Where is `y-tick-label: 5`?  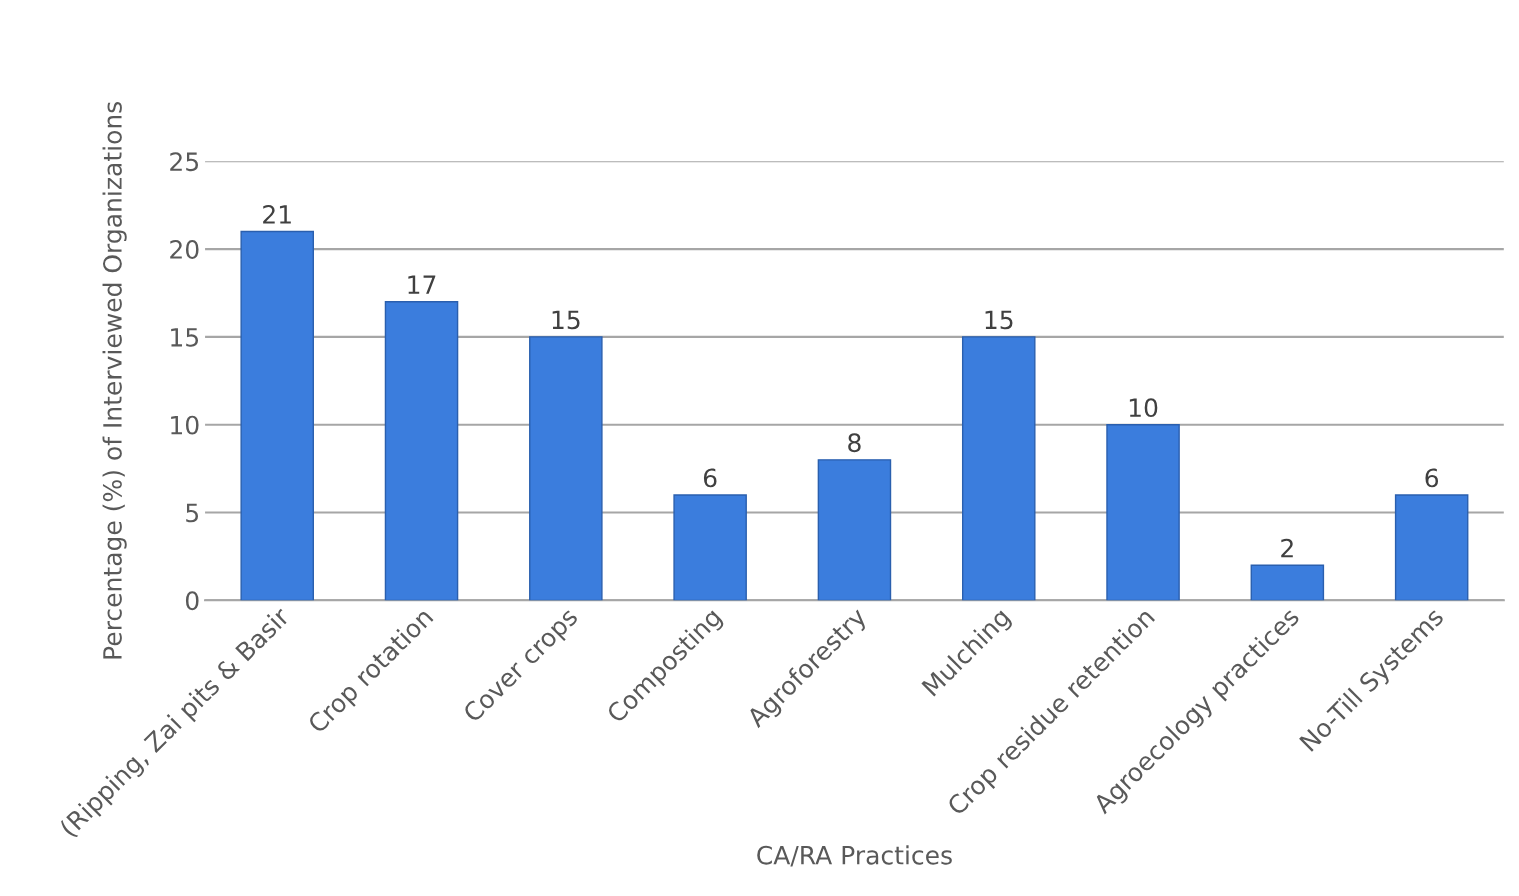
y-tick-label: 5 is located at coordinates (192, 513).